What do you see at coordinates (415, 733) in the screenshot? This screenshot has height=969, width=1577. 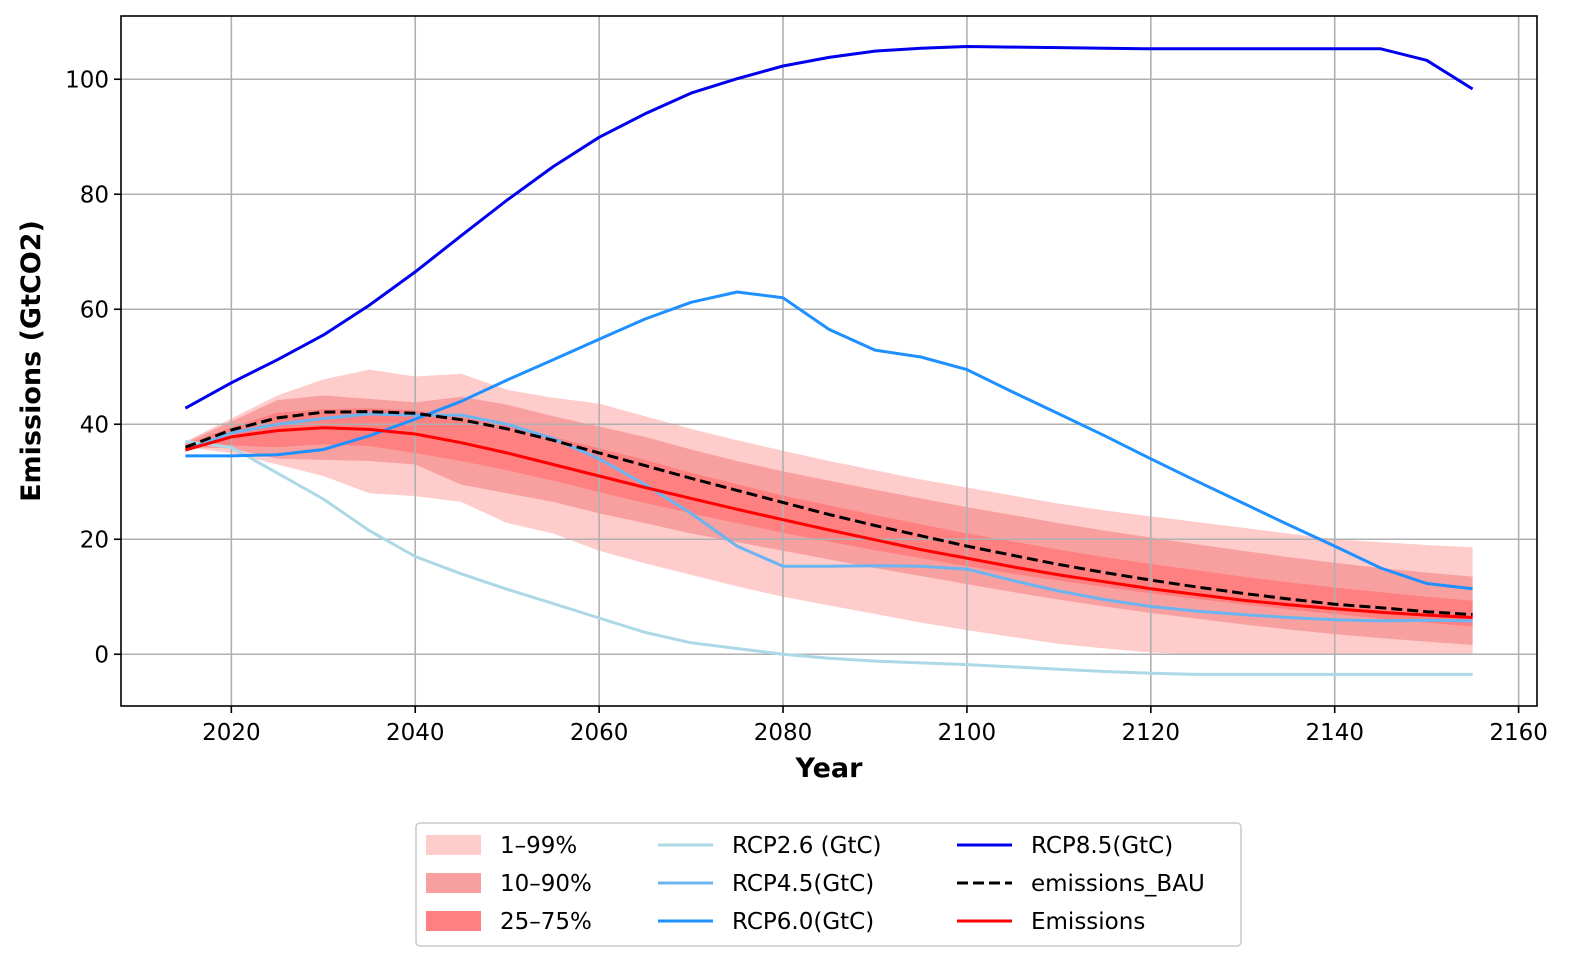 I see `x-tick-label: 2040` at bounding box center [415, 733].